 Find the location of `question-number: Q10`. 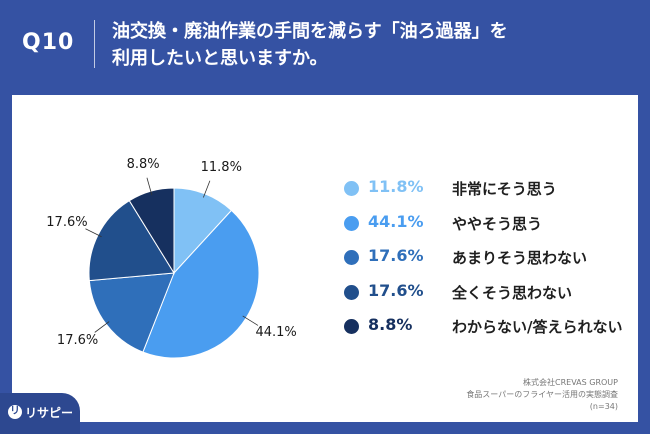

question-number: Q10 is located at coordinates (48, 42).